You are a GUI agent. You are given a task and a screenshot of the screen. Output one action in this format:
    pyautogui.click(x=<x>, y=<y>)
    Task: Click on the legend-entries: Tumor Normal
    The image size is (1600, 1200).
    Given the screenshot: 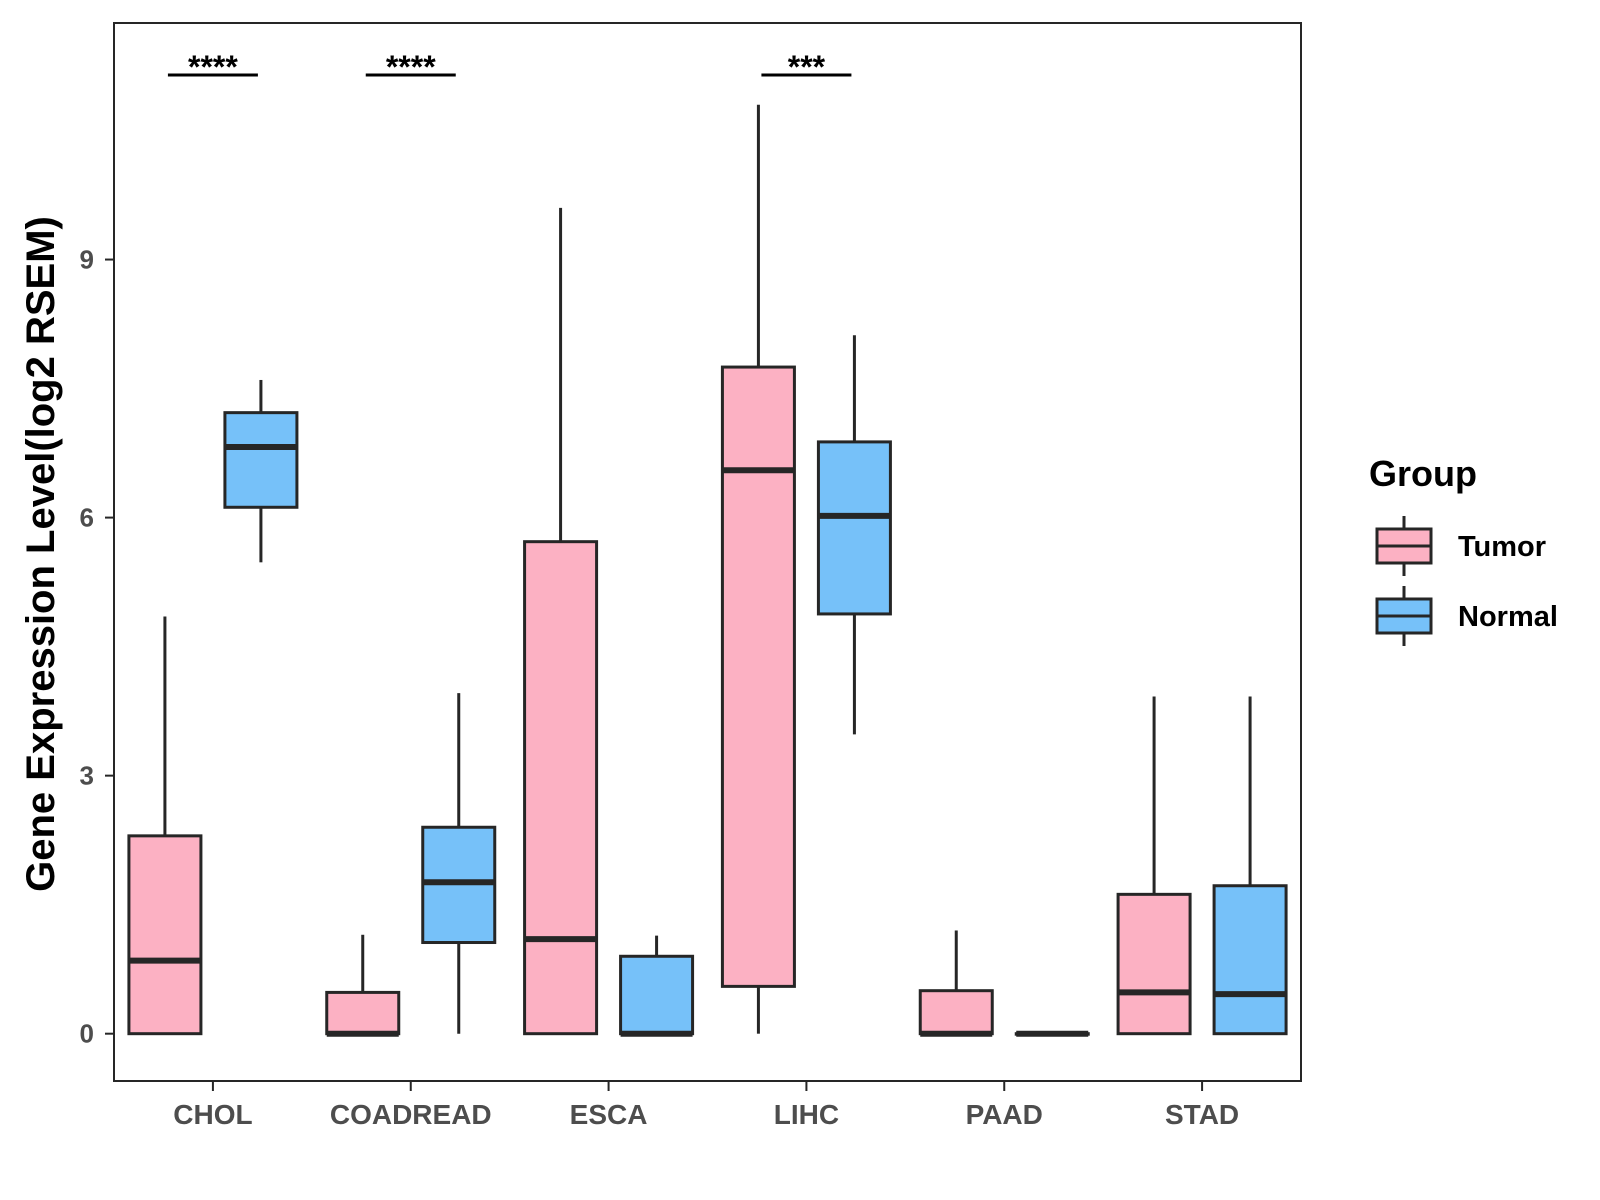 What is the action you would take?
    pyautogui.click(x=1466, y=581)
    